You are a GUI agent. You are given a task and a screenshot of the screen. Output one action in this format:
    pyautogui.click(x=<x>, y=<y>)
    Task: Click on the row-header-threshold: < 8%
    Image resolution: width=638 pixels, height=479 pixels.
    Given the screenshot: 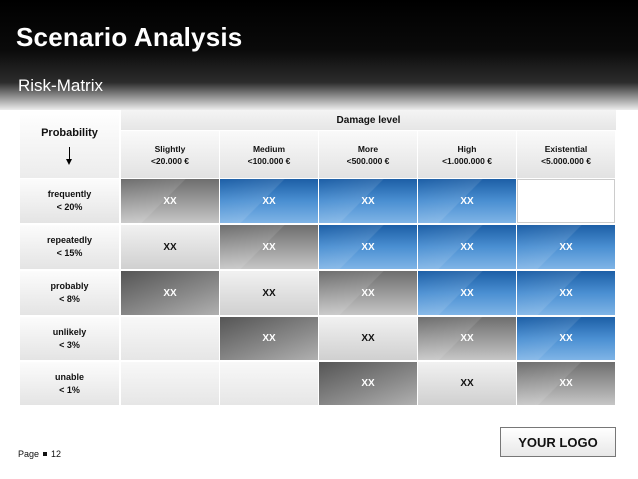 What is the action you would take?
    pyautogui.click(x=69, y=299)
    